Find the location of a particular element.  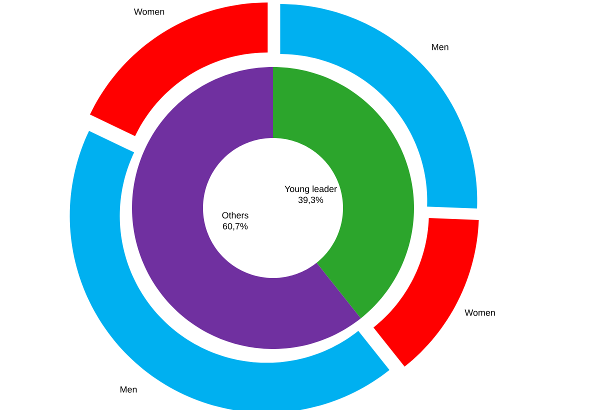

slice-label: Others is located at coordinates (235, 215).